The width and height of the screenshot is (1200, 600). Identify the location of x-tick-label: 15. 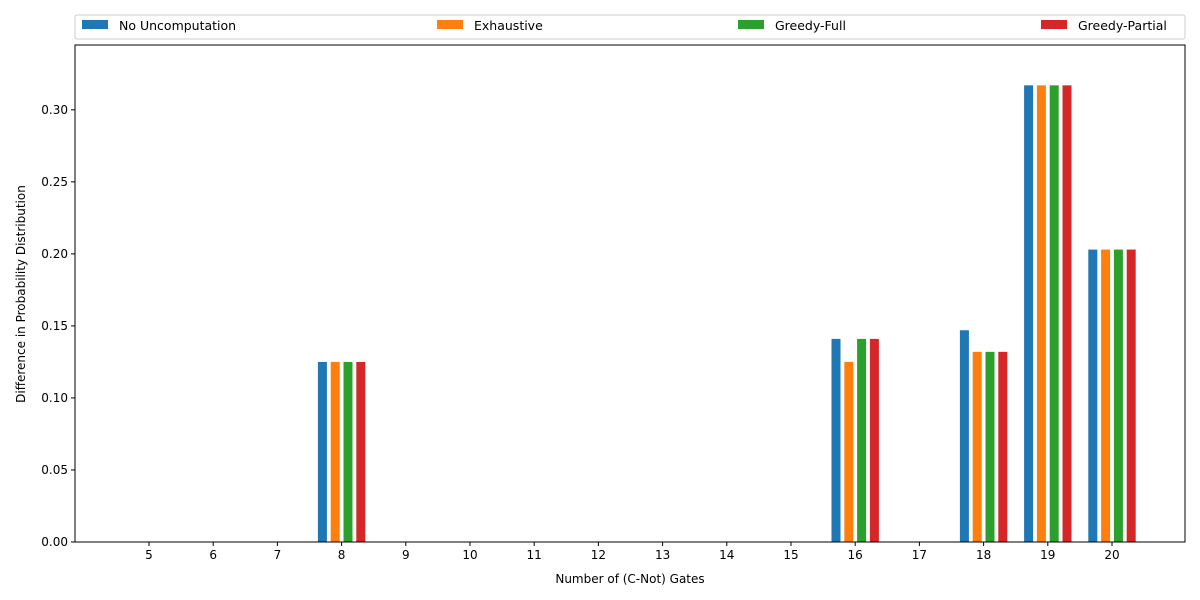
(790, 555).